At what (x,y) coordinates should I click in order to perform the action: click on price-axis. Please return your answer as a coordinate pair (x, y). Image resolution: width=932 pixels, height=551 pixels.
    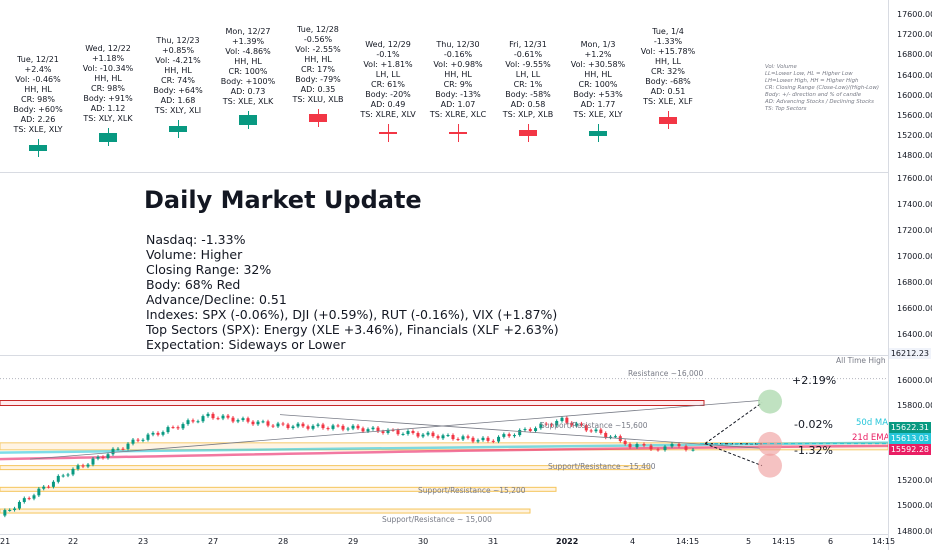
    Looking at the image, I should click on (910, 275).